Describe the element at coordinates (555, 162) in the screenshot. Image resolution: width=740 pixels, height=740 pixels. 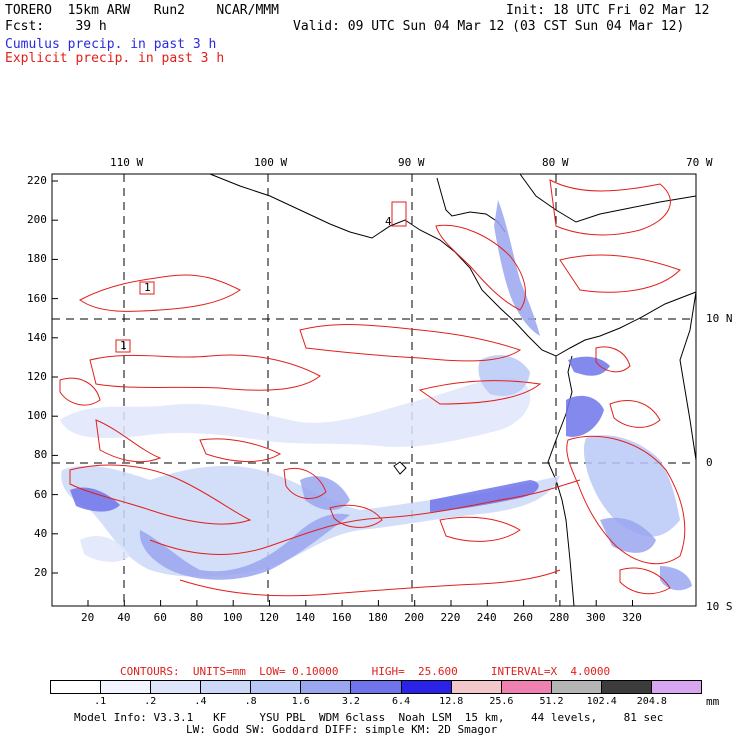
I see `lon-label: 80 W` at that location.